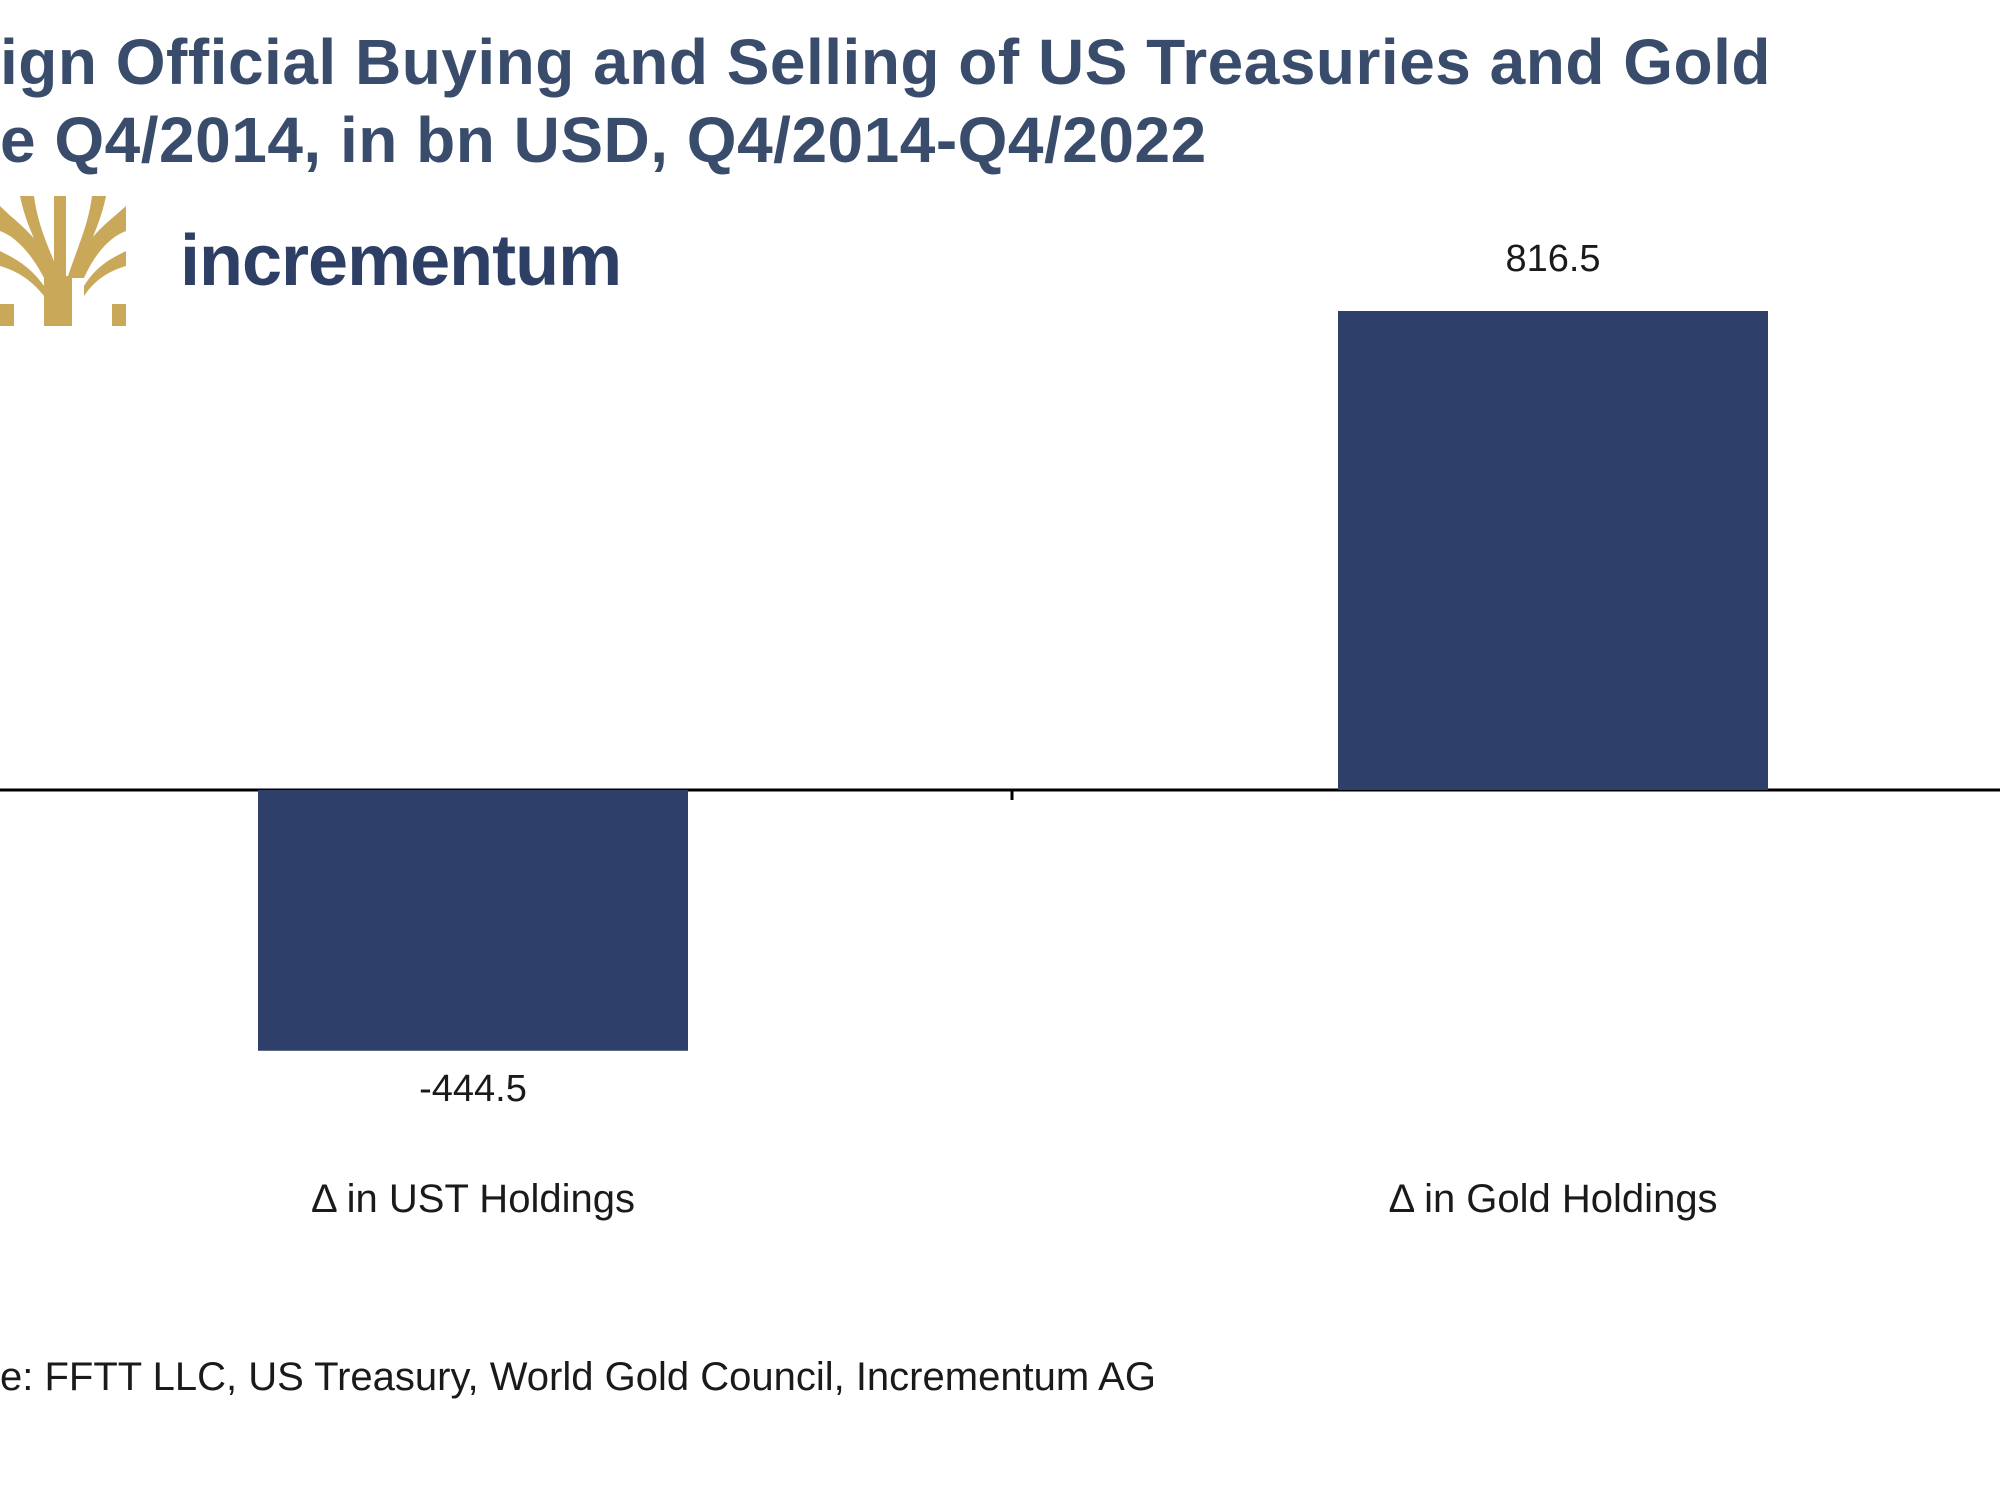 Image resolution: width=2000 pixels, height=1500 pixels. Describe the element at coordinates (603, 140) in the screenshot. I see `chart-title-line-2: e Q4/2014, in bn USD, Q4/2014-Q4/2022` at that location.